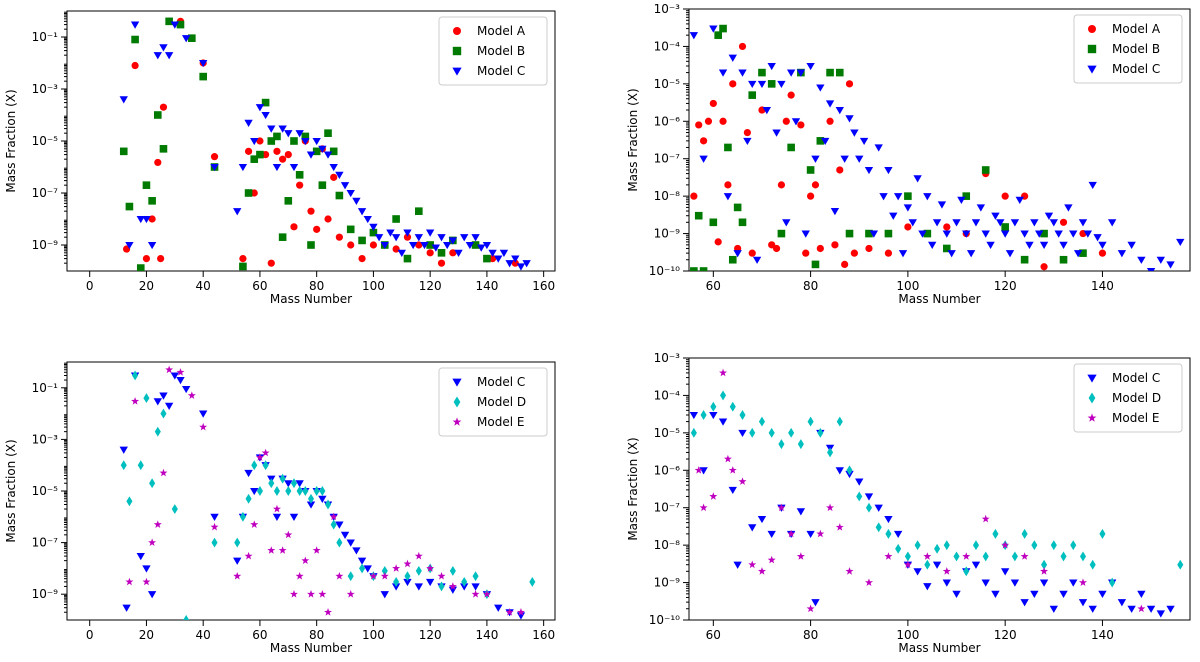  Describe the element at coordinates (486, 286) in the screenshot. I see `x-tick-label: 140` at that location.